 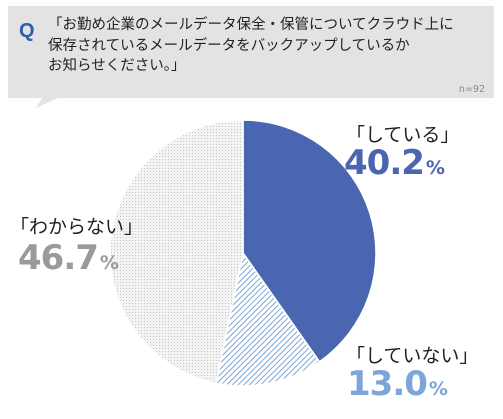 I want to click on value-unknown-unit: %, so click(x=109, y=263).